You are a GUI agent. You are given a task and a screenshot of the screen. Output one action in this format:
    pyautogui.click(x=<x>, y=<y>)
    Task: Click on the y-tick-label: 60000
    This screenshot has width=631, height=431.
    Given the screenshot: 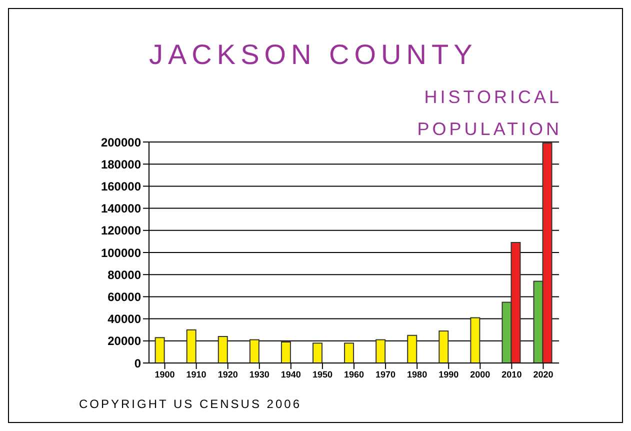 What is the action you would take?
    pyautogui.click(x=125, y=297)
    